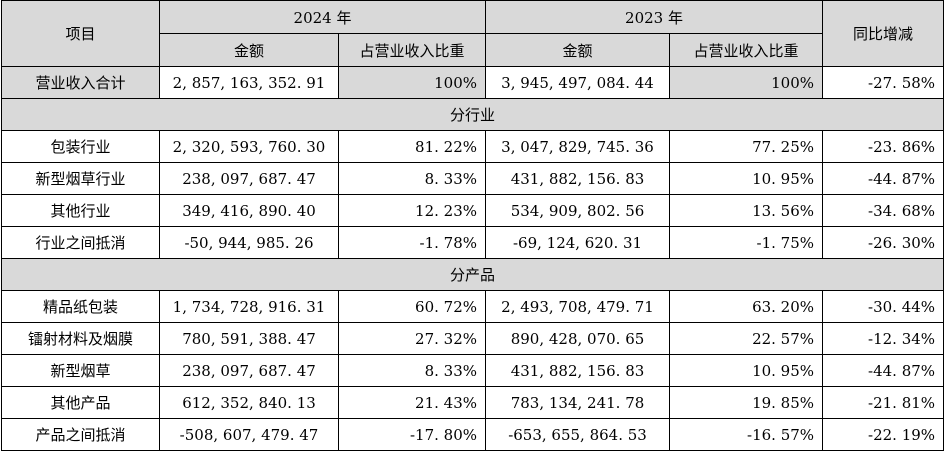 Image resolution: width=944 pixels, height=469 pixels. I want to click on ratio-2024: 21. 43%, so click(412, 402).